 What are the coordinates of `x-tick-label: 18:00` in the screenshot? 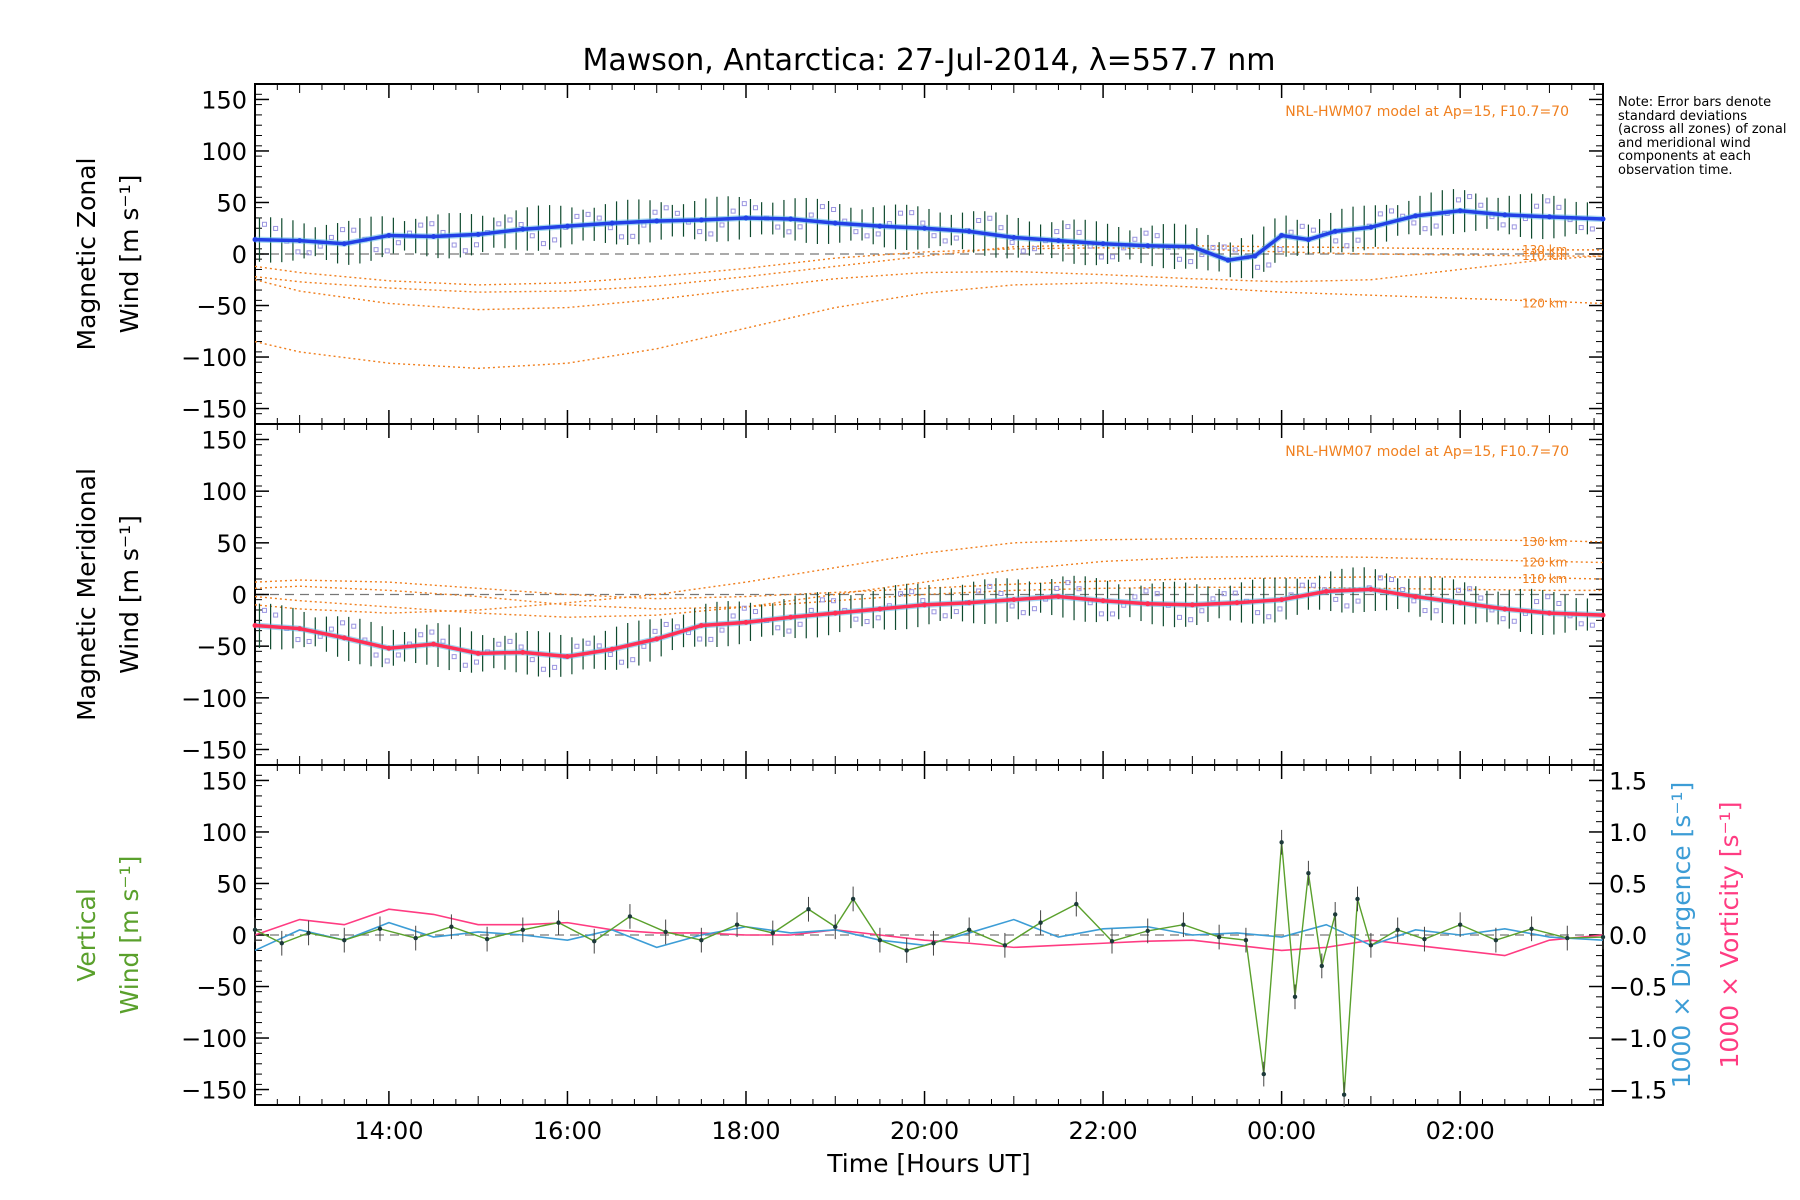 It's located at (745, 1131).